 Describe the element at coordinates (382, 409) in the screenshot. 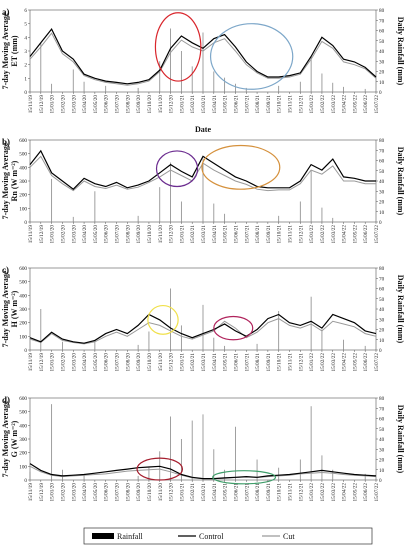

I see `y2-tick-label: 70` at that location.